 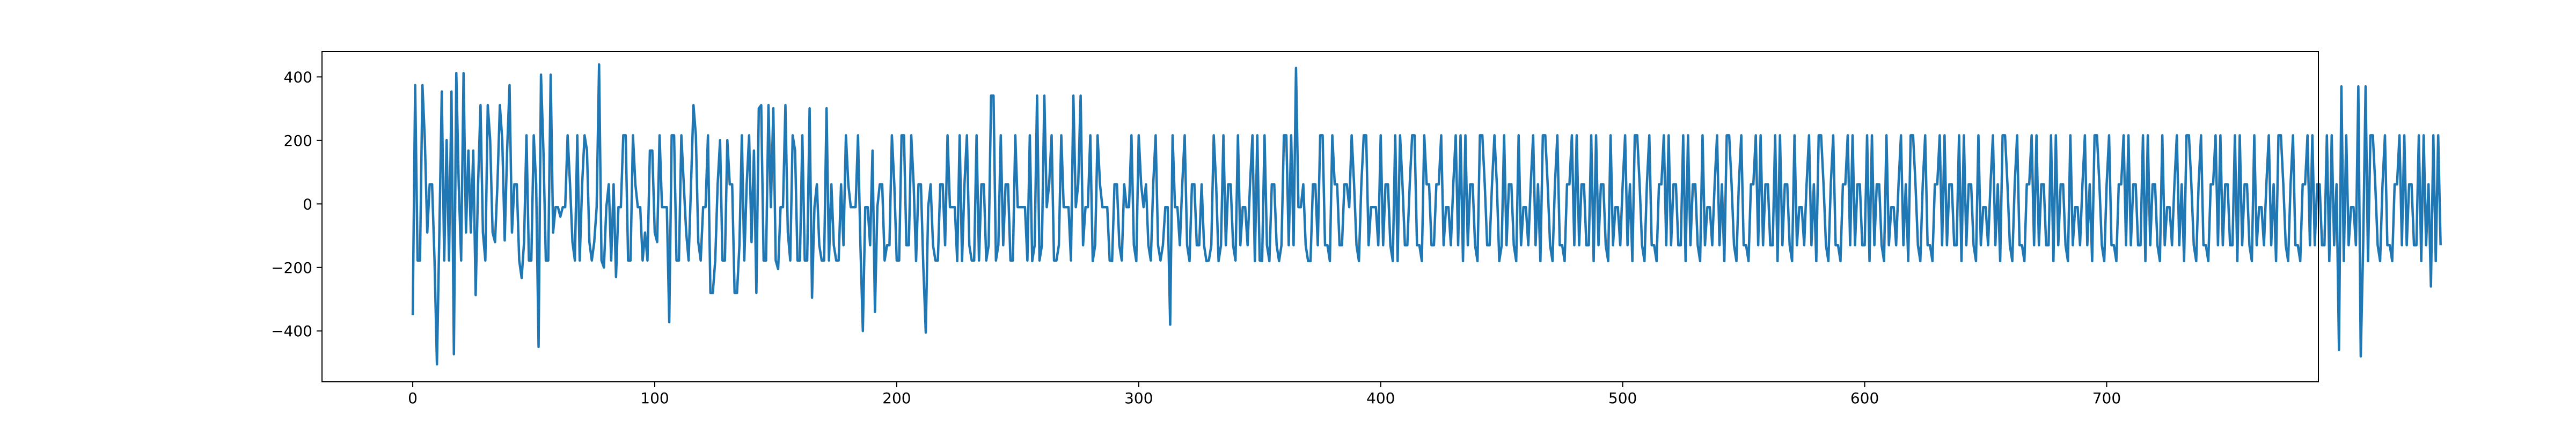 I want to click on y-tick-label: 0, so click(x=307, y=204).